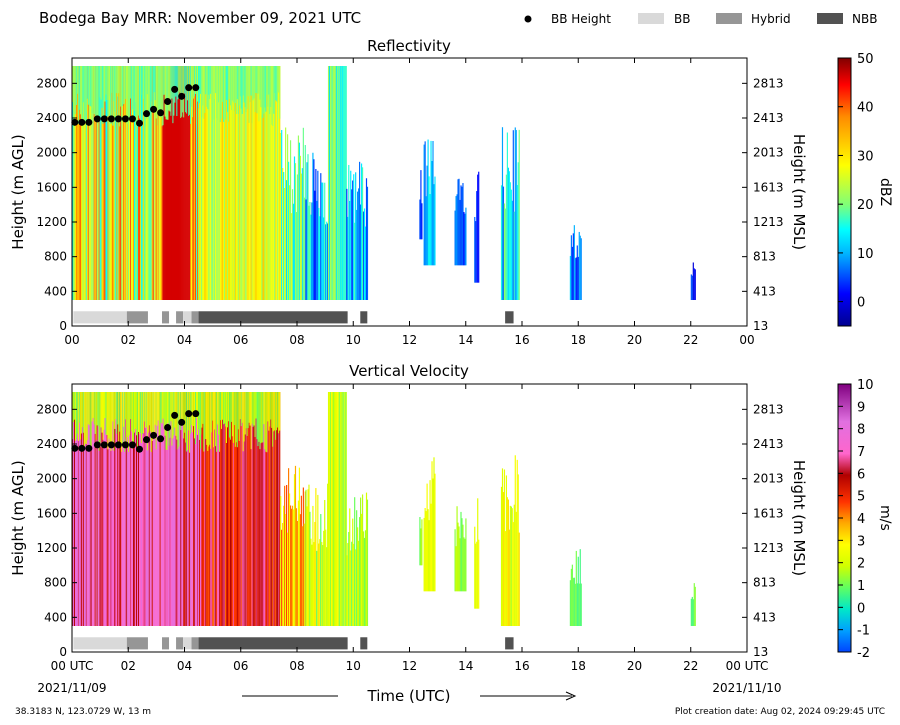 The height and width of the screenshot is (725, 900). What do you see at coordinates (746, 340) in the screenshot?
I see `reflectivity-xtick-label: 00` at bounding box center [746, 340].